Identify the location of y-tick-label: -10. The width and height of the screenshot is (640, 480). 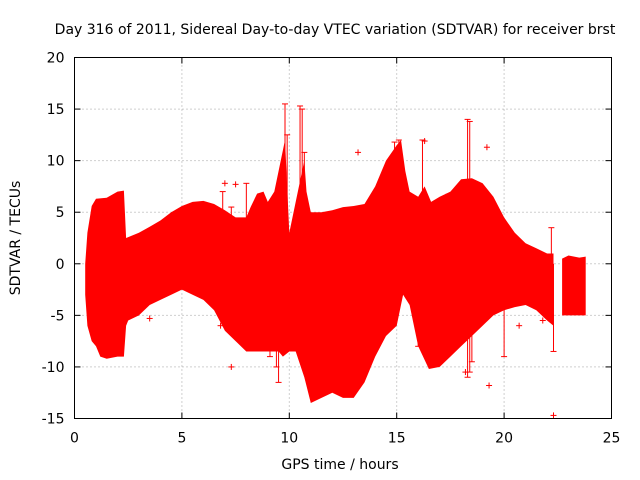
(53, 368).